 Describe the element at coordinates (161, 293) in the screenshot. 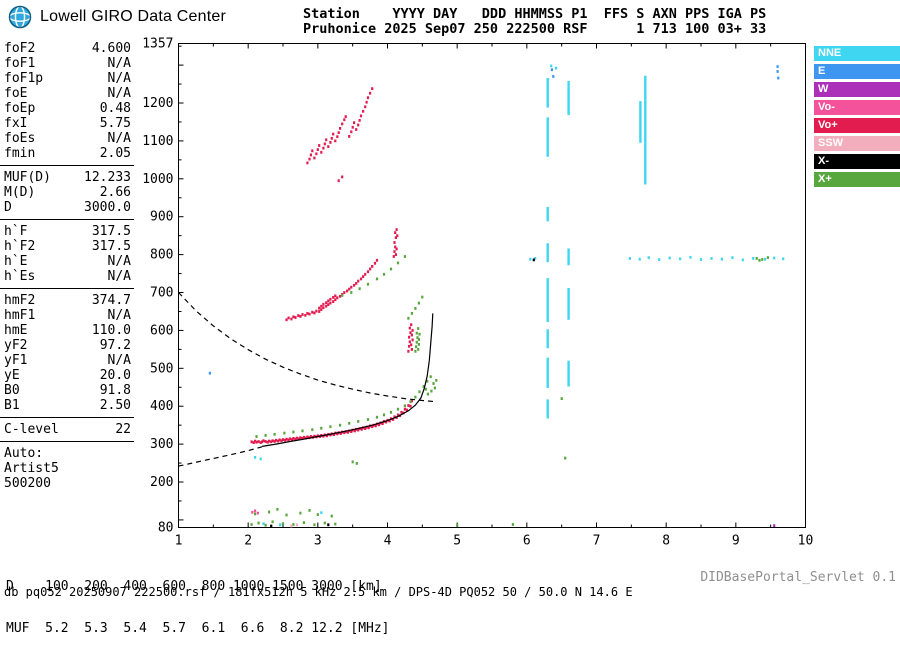

I see `y-tick-label: 700` at that location.